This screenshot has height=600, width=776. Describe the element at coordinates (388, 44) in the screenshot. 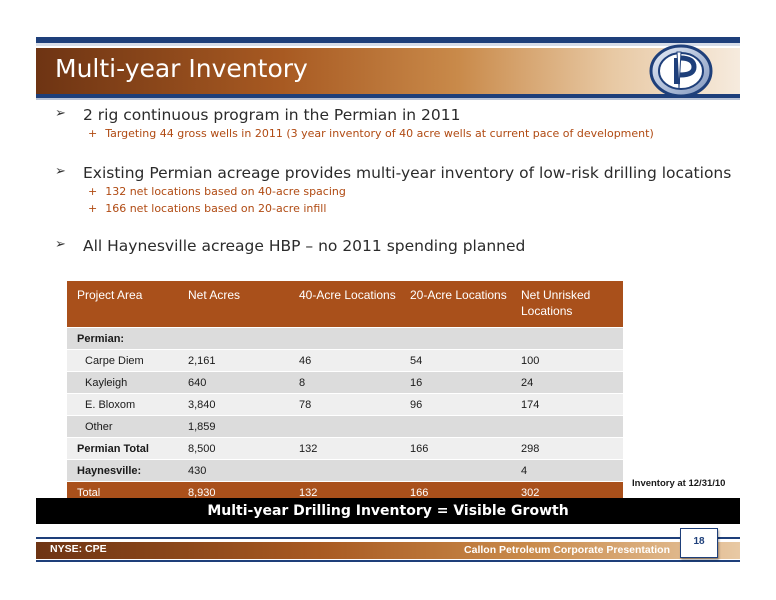

I see `header-stripe-light` at that location.